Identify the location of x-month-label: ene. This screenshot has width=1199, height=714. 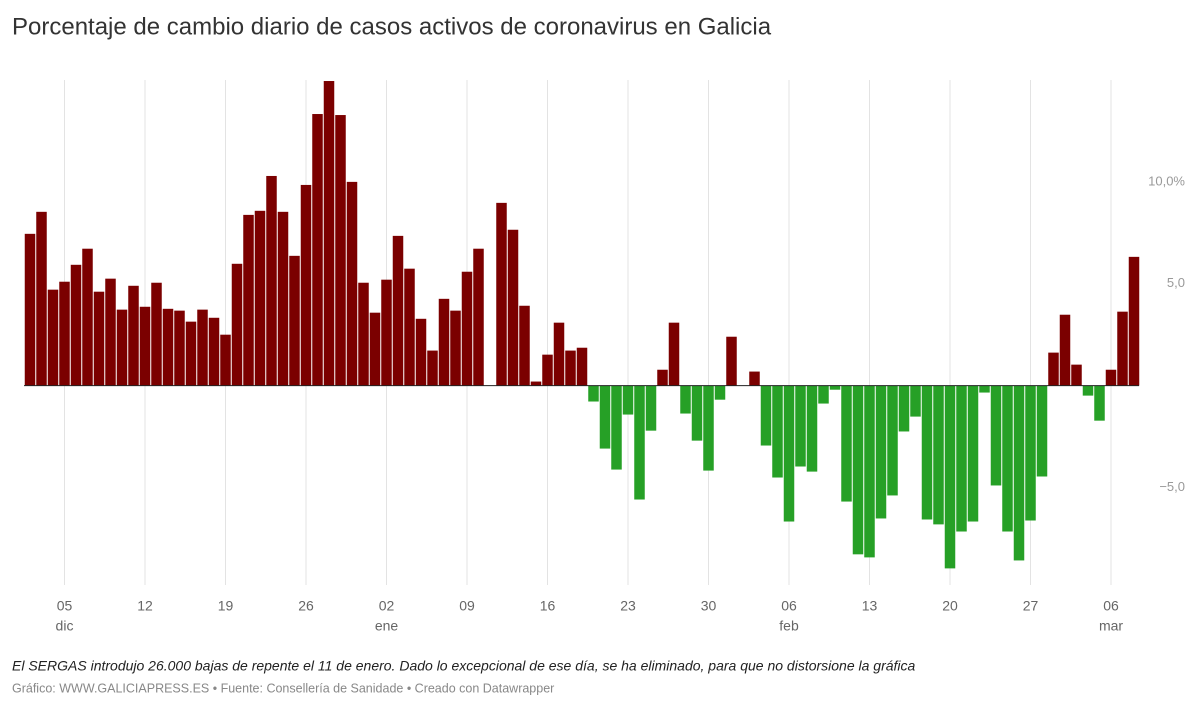
(387, 626).